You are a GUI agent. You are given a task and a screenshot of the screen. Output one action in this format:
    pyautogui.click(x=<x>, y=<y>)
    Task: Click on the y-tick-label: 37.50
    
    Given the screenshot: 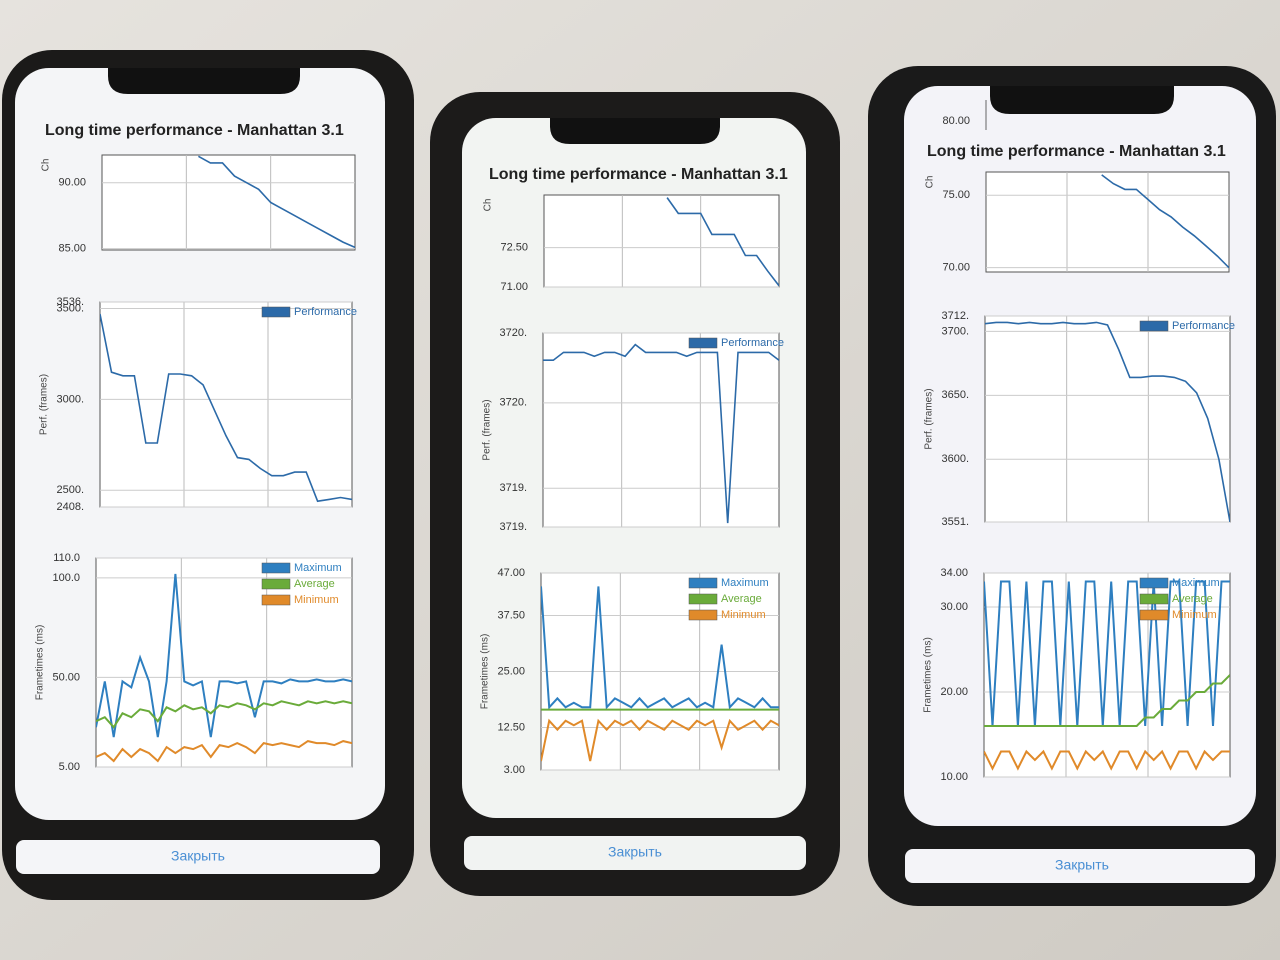 What is the action you would take?
    pyautogui.click(x=511, y=615)
    